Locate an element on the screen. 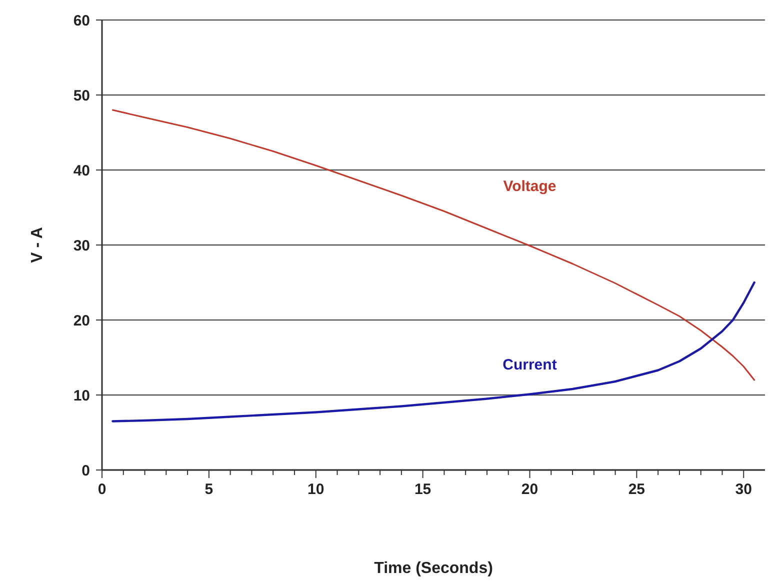  x-tick-label: 30 is located at coordinates (743, 489).